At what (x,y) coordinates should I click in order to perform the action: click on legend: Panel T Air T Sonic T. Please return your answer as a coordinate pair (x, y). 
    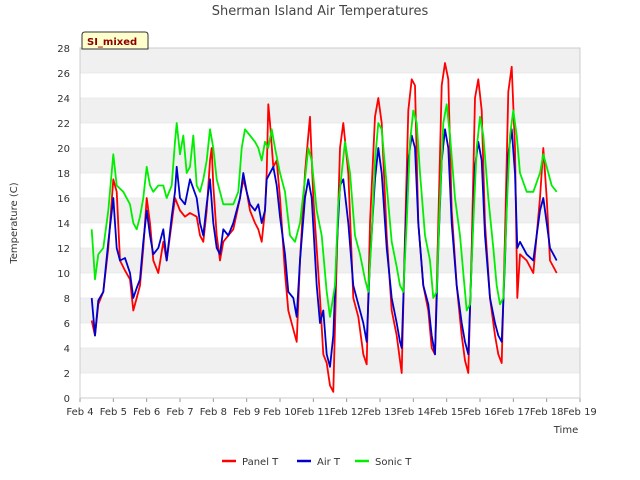
    Looking at the image, I should click on (317, 462).